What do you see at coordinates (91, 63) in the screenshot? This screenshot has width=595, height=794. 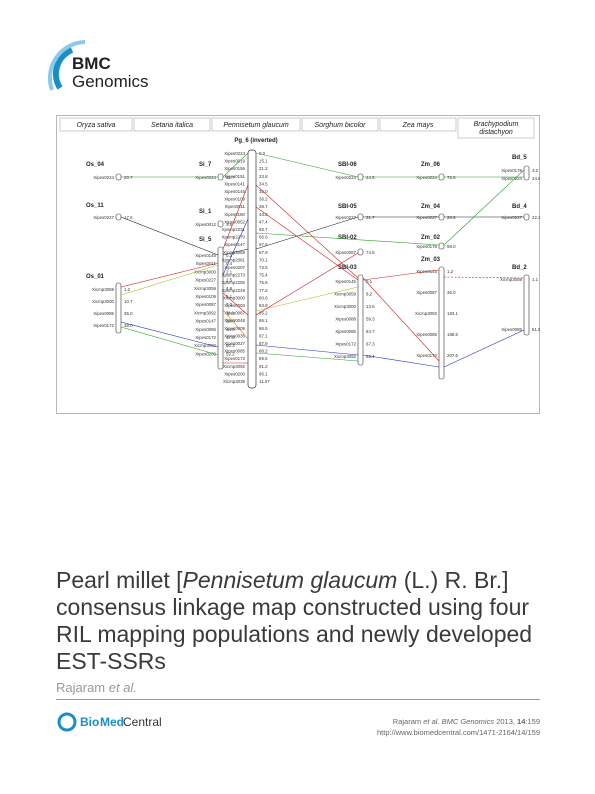 I see `bmc-wordmark: BMC` at bounding box center [91, 63].